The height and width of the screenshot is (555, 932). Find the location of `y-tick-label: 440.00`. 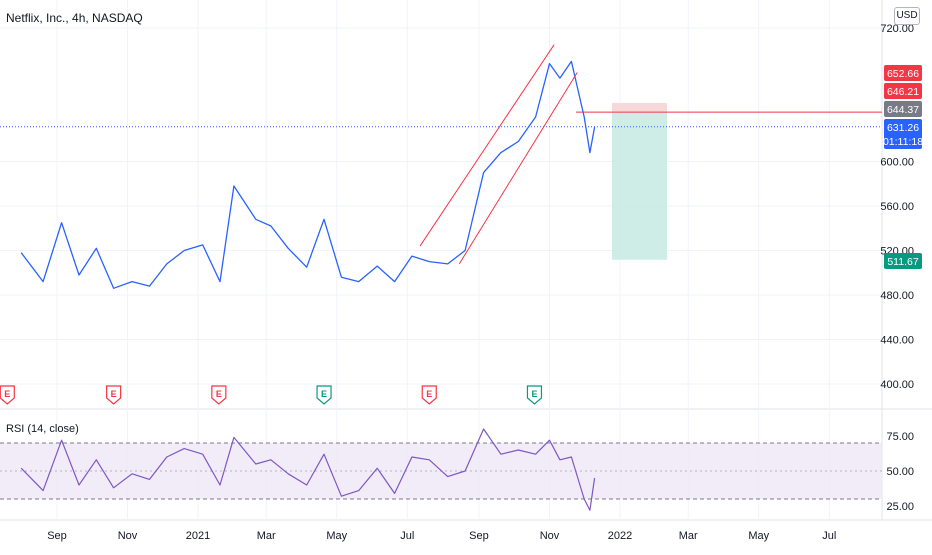

y-tick-label: 440.00 is located at coordinates (897, 341).